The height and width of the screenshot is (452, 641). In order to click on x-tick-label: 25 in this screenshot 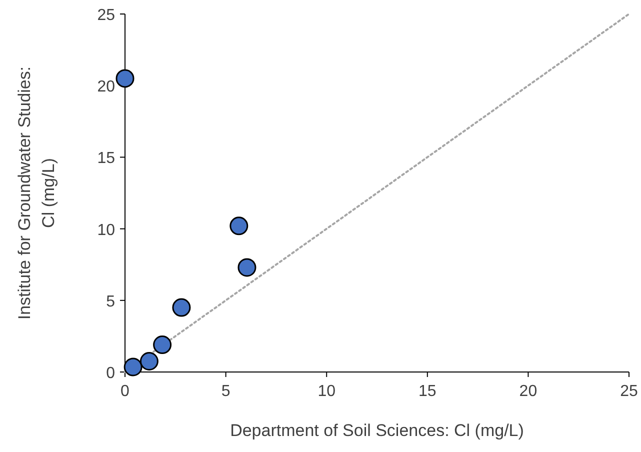, I will do `click(629, 391)`.